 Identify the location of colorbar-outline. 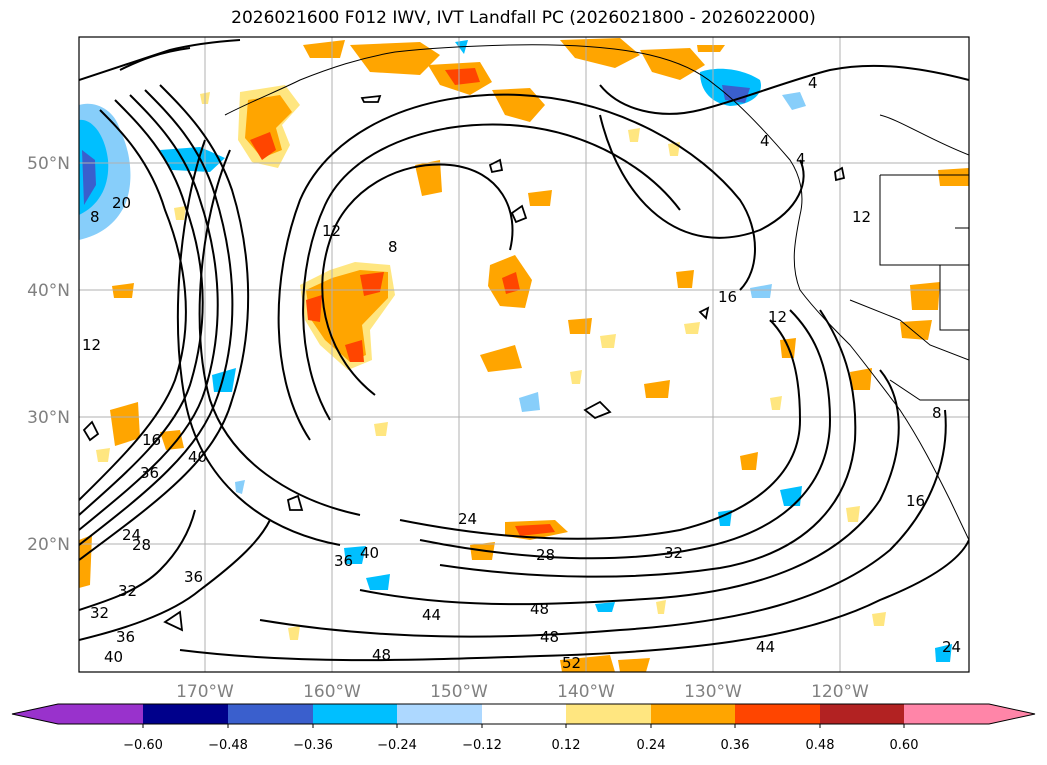
(523, 714).